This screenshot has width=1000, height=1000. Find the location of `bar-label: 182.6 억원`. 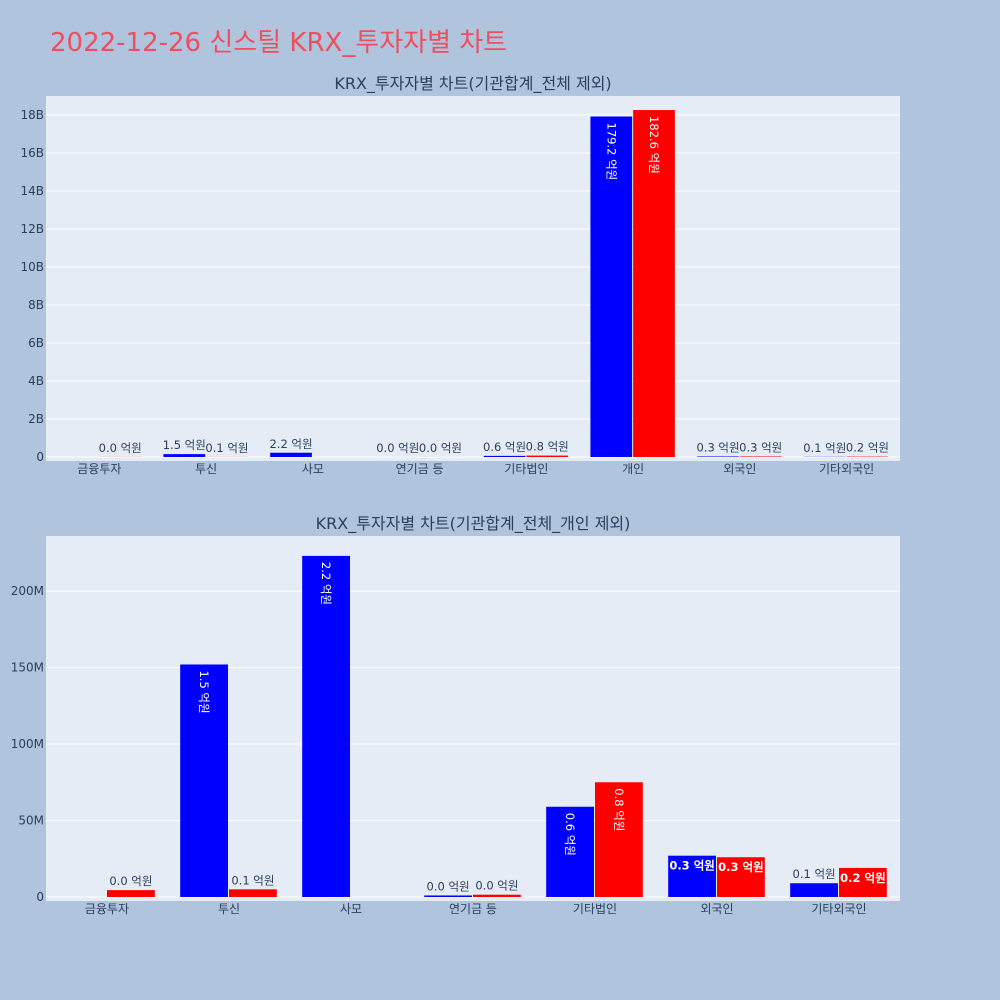

bar-label: 182.6 억원 is located at coordinates (654, 145).